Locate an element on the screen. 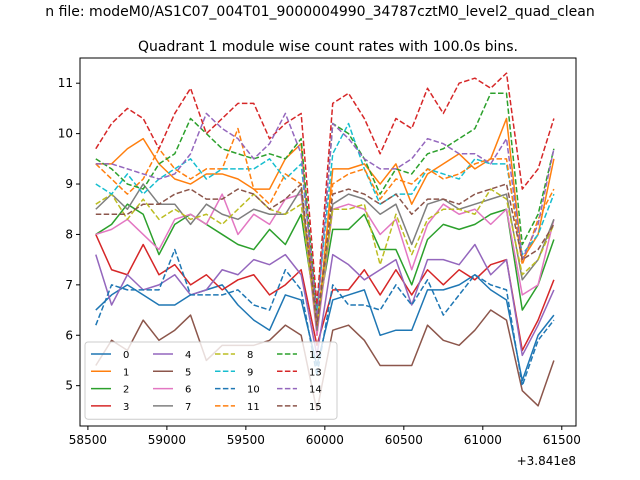 The height and width of the screenshot is (480, 640). y-tick-label: 10 is located at coordinates (65, 134).